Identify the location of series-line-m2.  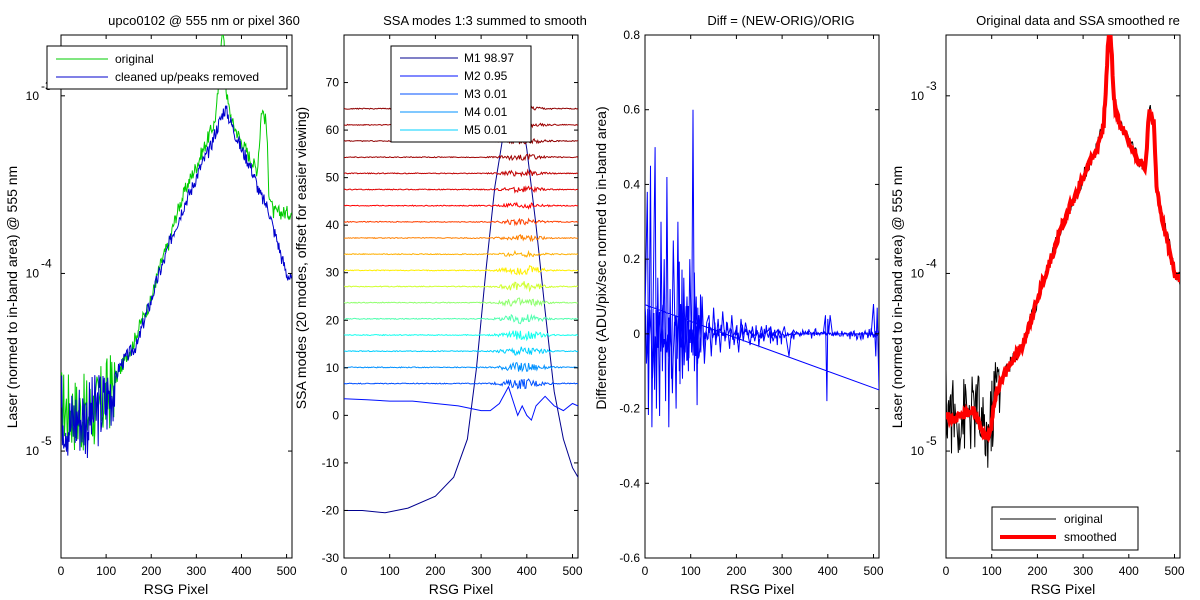
(461, 403).